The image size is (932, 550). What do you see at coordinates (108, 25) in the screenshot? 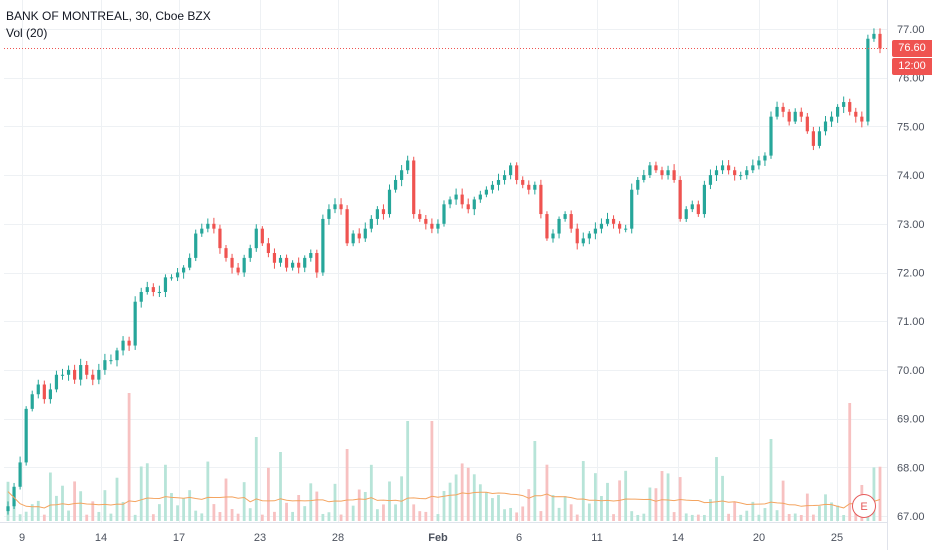
I see `chart-legend: BANK OF MONTREAL, 30, Cboe BZX Vol (20)` at bounding box center [108, 25].